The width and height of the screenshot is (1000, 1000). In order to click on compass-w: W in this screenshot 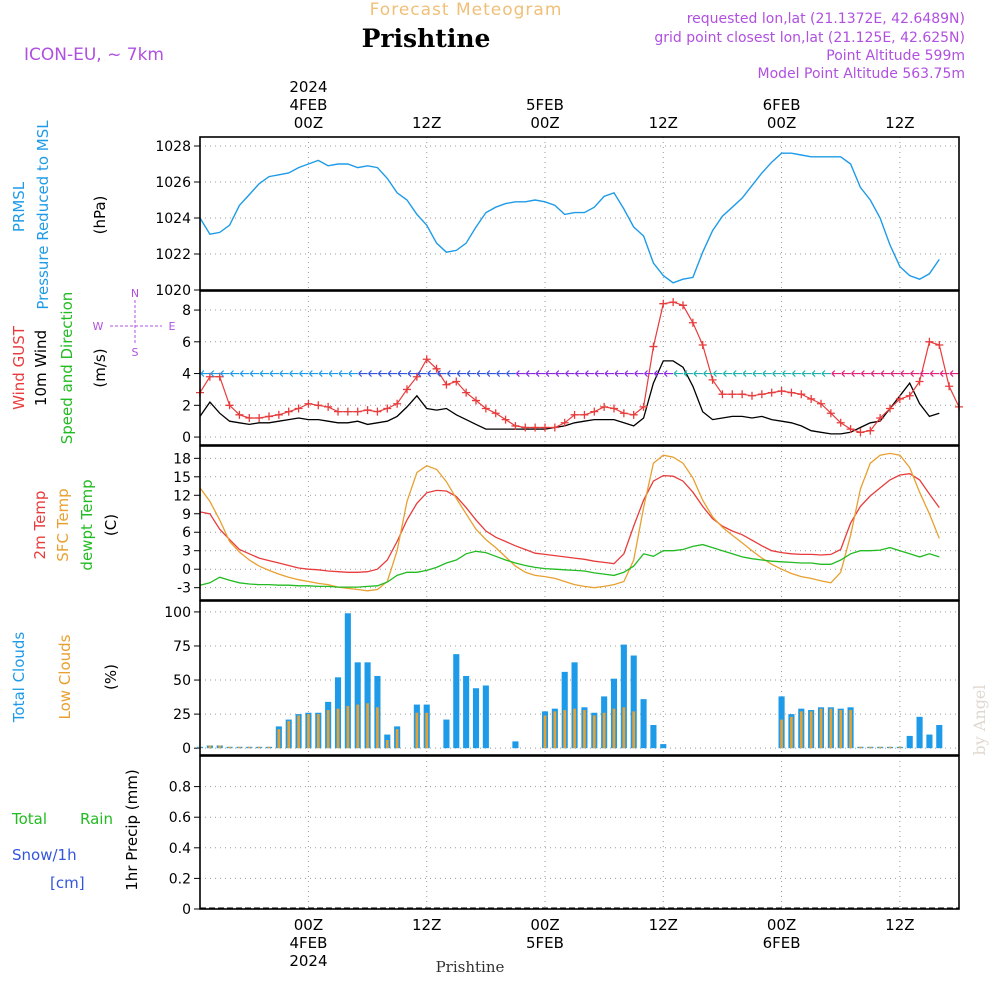, I will do `click(98, 326)`.